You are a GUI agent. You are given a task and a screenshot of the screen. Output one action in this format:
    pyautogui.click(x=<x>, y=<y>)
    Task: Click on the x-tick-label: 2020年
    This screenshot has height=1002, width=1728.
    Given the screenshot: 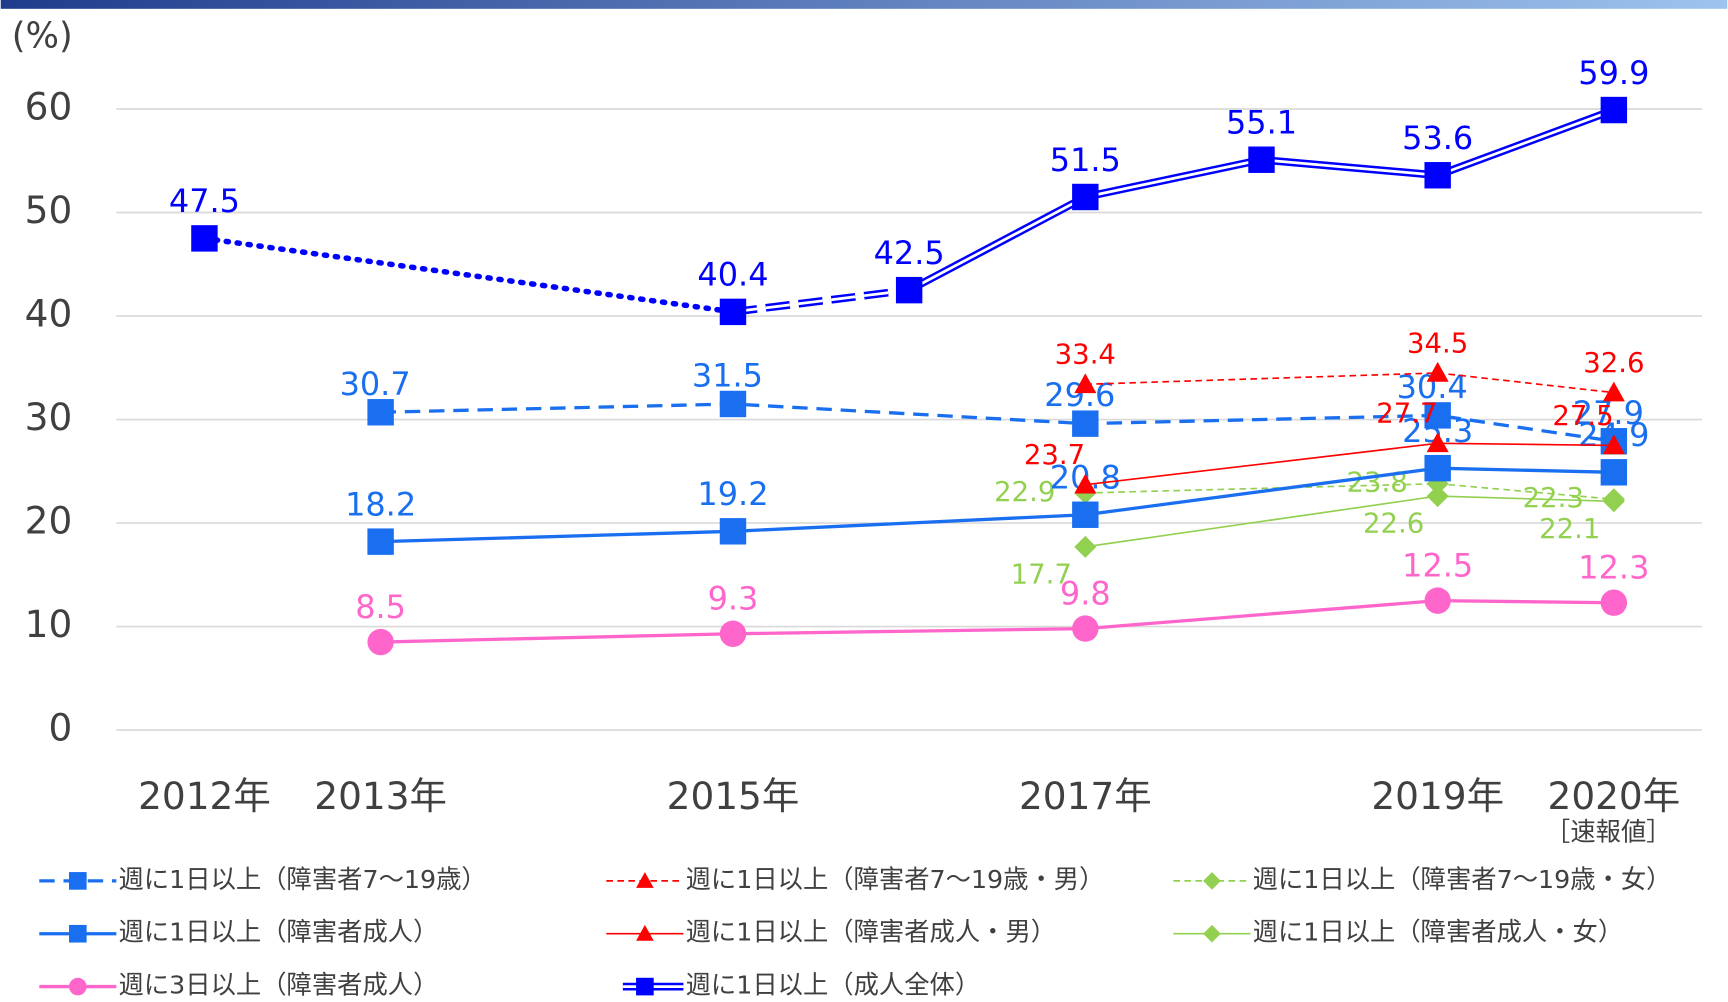 What is the action you would take?
    pyautogui.click(x=1614, y=796)
    